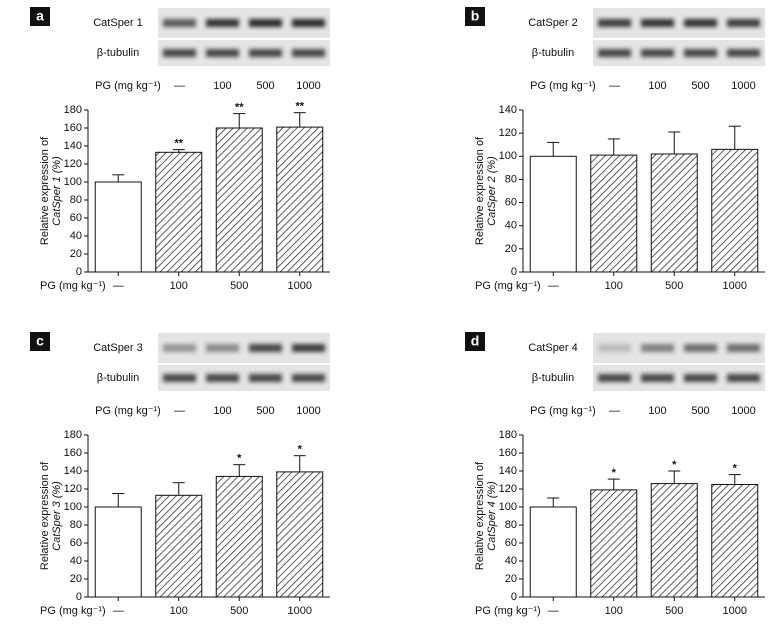 The width and height of the screenshot is (783, 627). Describe the element at coordinates (45, 515) in the screenshot. I see `y-axis-title-line: Relative expression of` at that location.